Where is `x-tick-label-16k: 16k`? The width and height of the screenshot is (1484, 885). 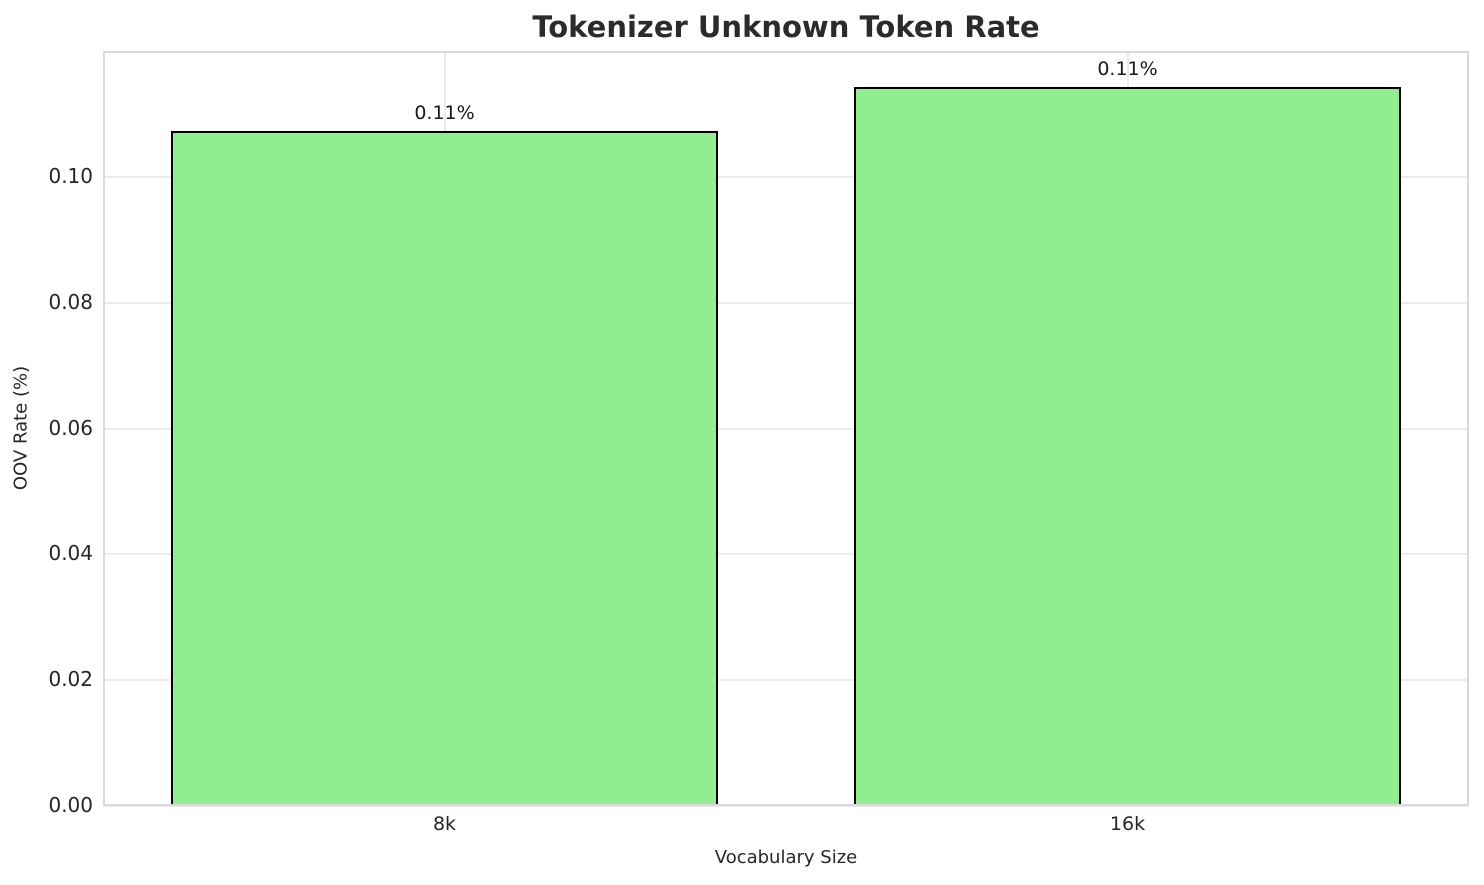 x-tick-label-16k: 16k is located at coordinates (1127, 824).